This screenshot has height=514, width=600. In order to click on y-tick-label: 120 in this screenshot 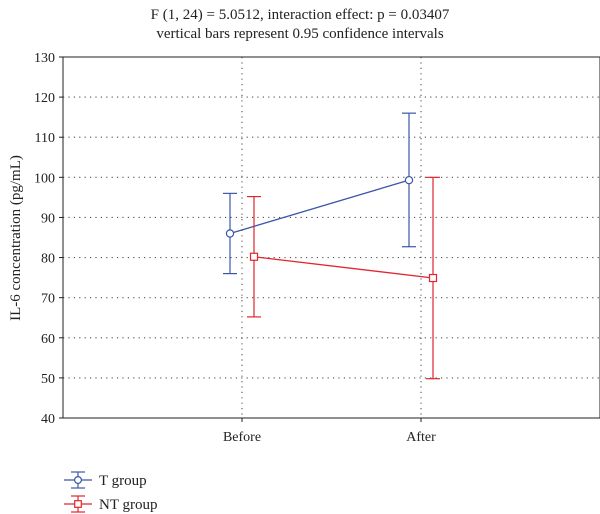, I will do `click(44, 98)`.